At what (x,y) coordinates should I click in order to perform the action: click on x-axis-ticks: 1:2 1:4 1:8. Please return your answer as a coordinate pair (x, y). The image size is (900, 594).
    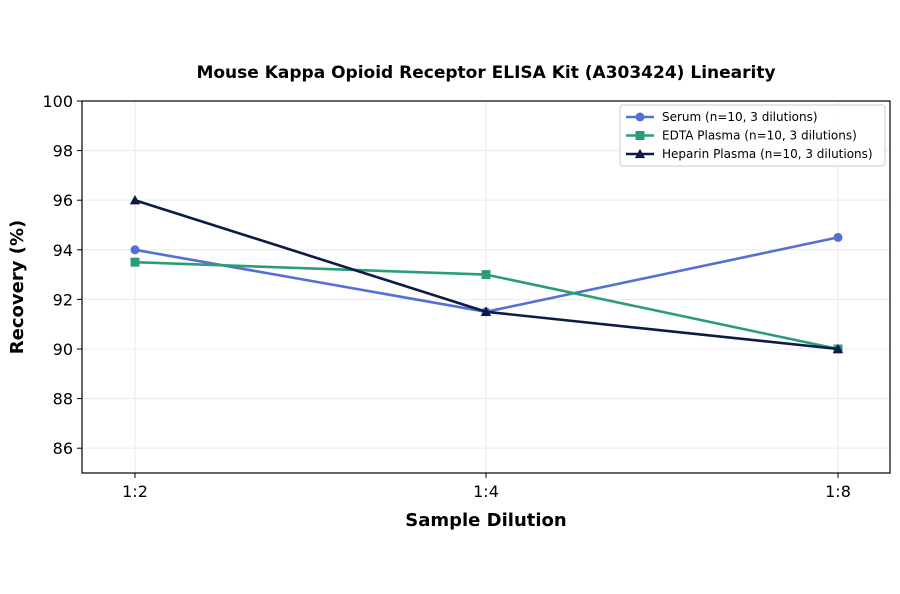
    Looking at the image, I should click on (486, 487).